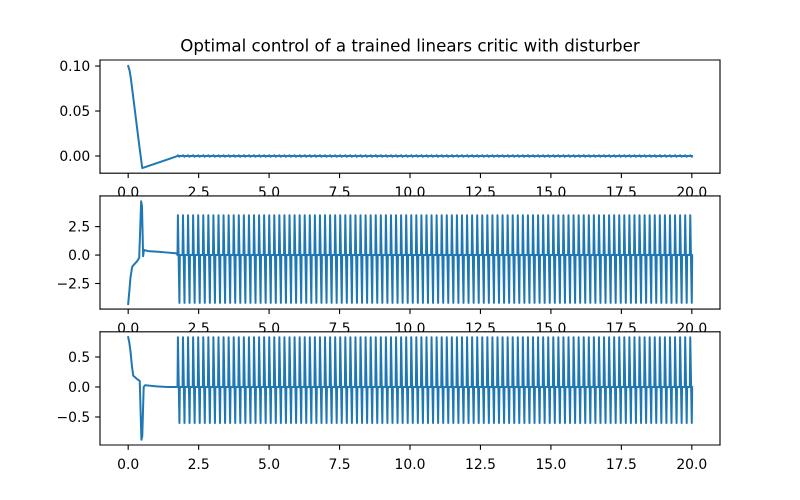 The image size is (800, 500). I want to click on y-tick-label: −2.5, so click(74, 285).